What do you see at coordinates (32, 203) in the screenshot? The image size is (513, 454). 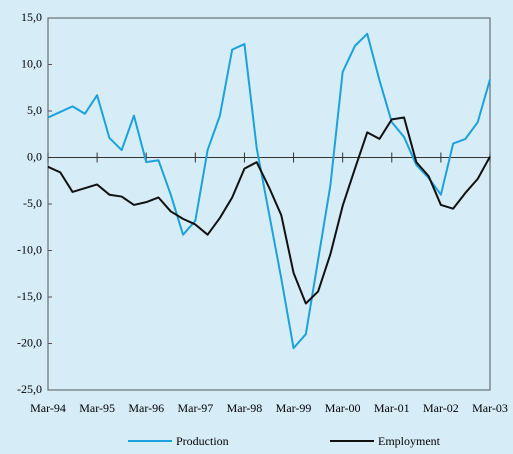 I see `y-tick-label: -5,0` at bounding box center [32, 203].